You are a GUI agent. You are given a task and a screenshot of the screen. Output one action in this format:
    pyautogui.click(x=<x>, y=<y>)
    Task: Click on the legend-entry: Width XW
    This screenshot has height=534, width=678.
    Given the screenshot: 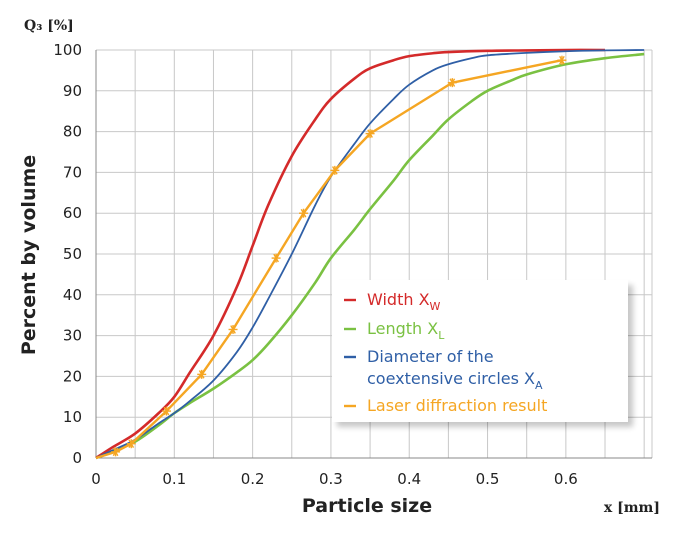 What is the action you would take?
    pyautogui.click(x=392, y=301)
    